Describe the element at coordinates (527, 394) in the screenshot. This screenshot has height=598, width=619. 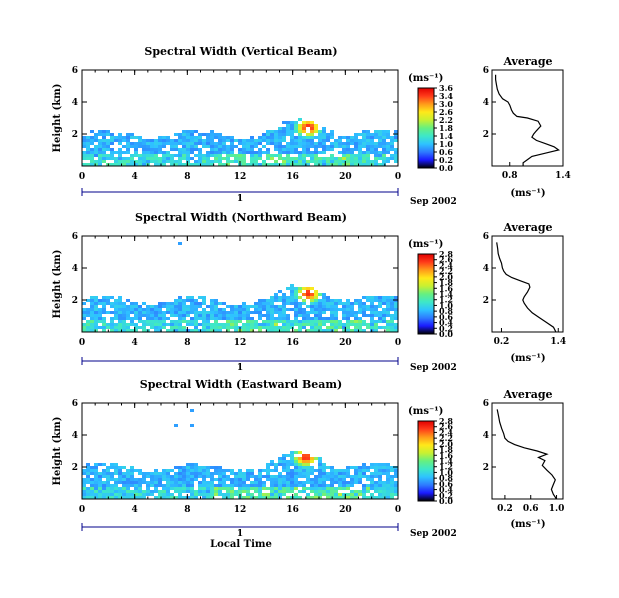
I see `avg-title-eastward: Average` at that location.